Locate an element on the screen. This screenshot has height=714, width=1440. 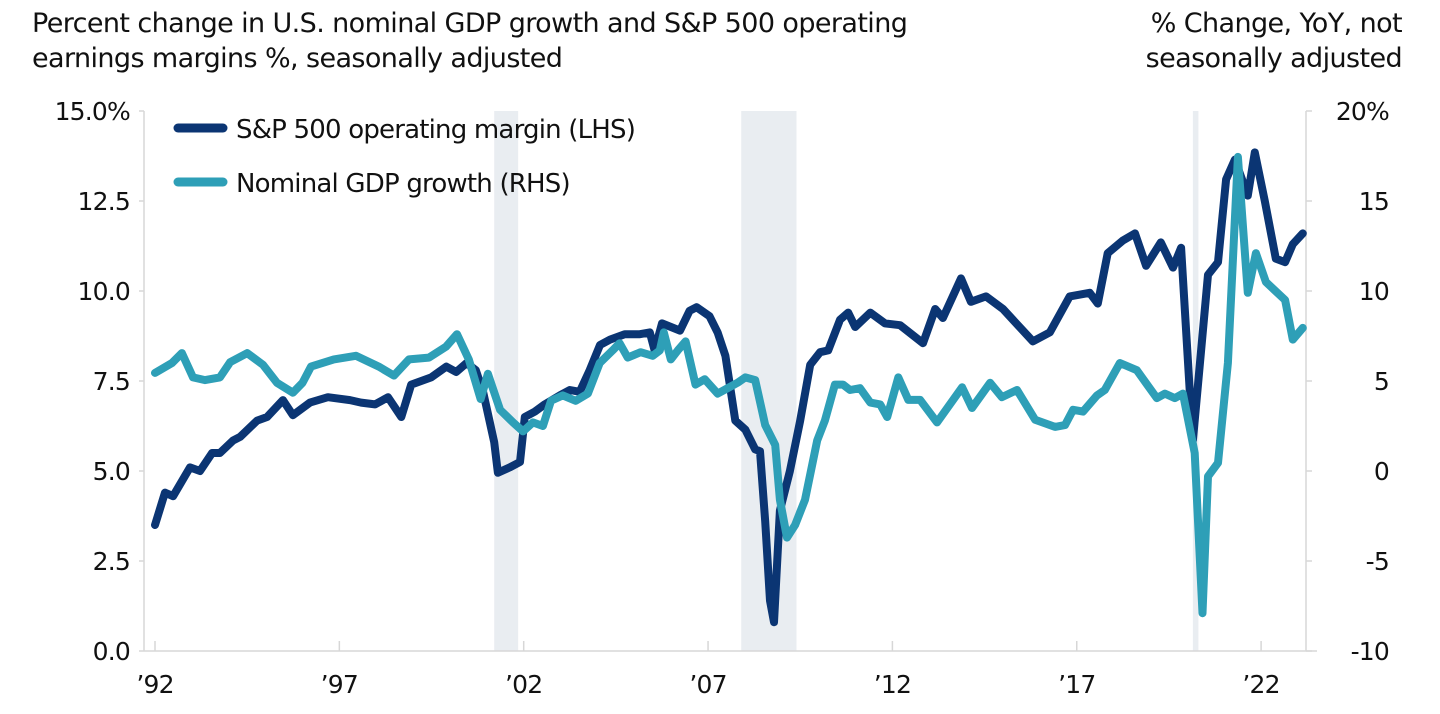
right-axis-tick-label: 10 is located at coordinates (1374, 291).